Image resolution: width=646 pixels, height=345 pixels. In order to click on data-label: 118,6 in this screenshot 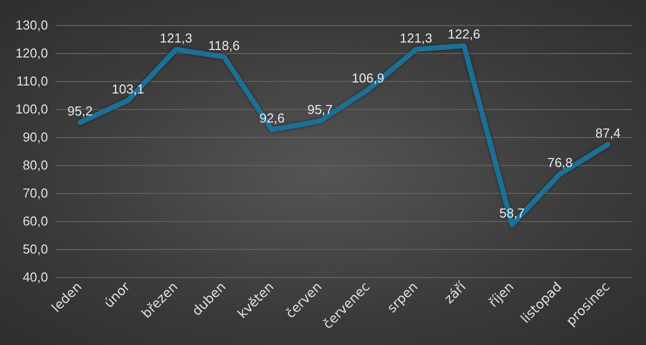, I will do `click(224, 45)`.